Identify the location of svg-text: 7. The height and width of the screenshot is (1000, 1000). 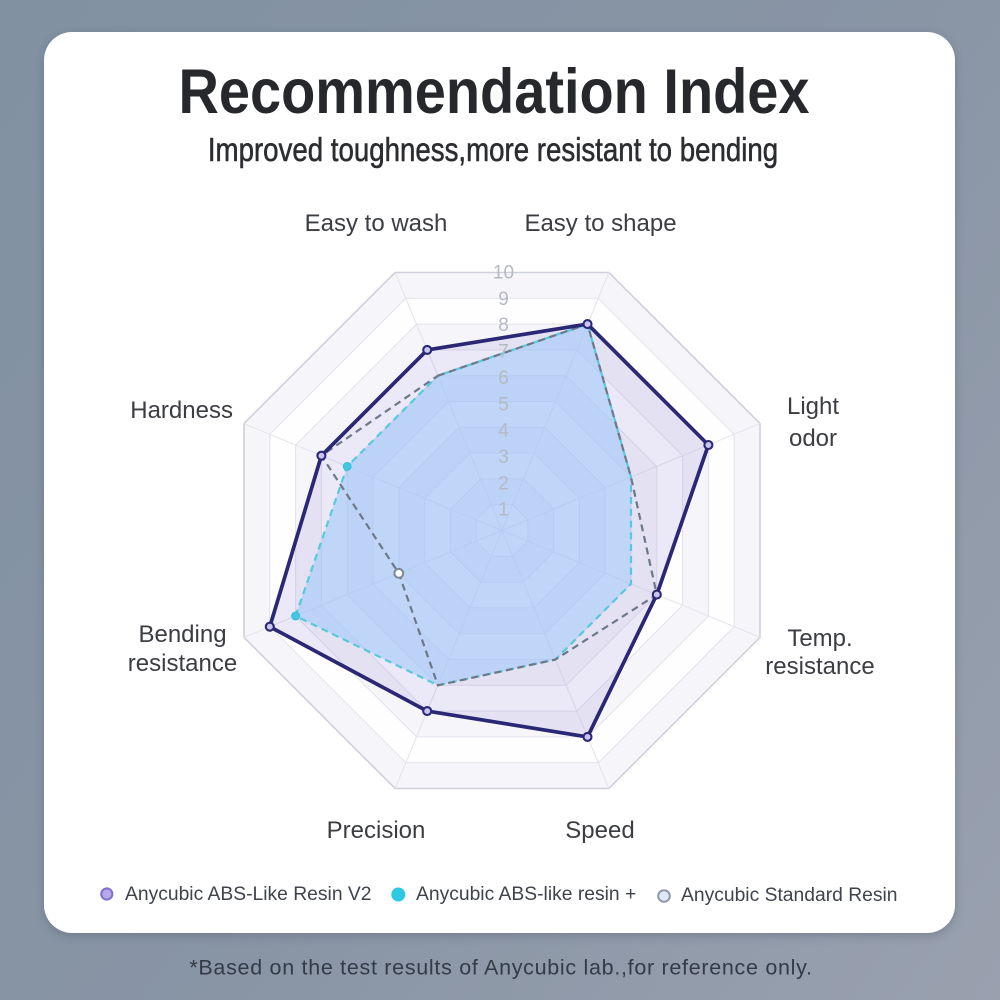
(503, 352).